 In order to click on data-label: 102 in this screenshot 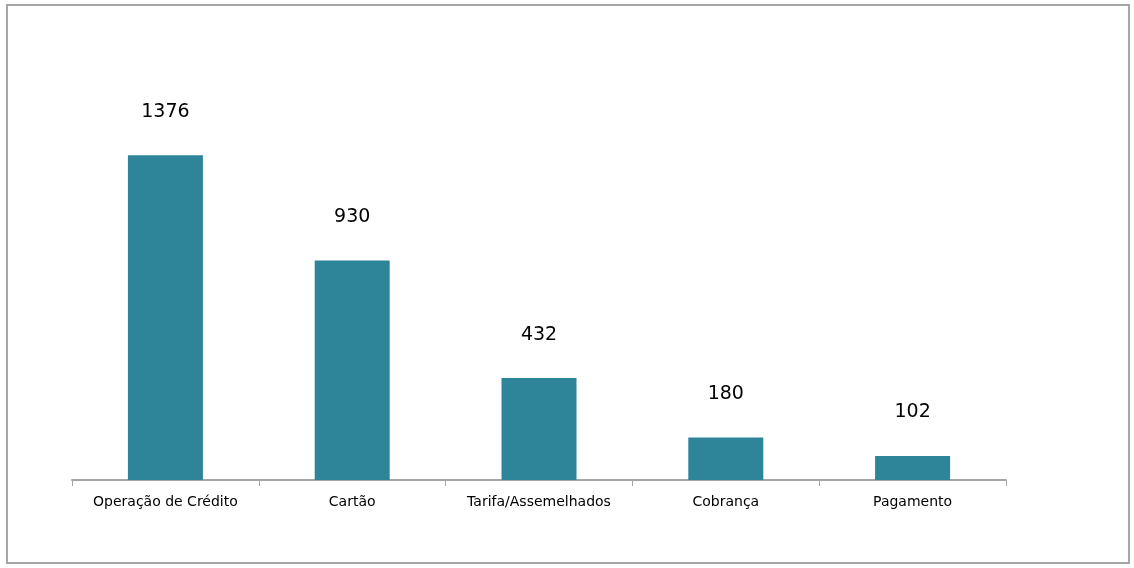, I will do `click(912, 410)`.